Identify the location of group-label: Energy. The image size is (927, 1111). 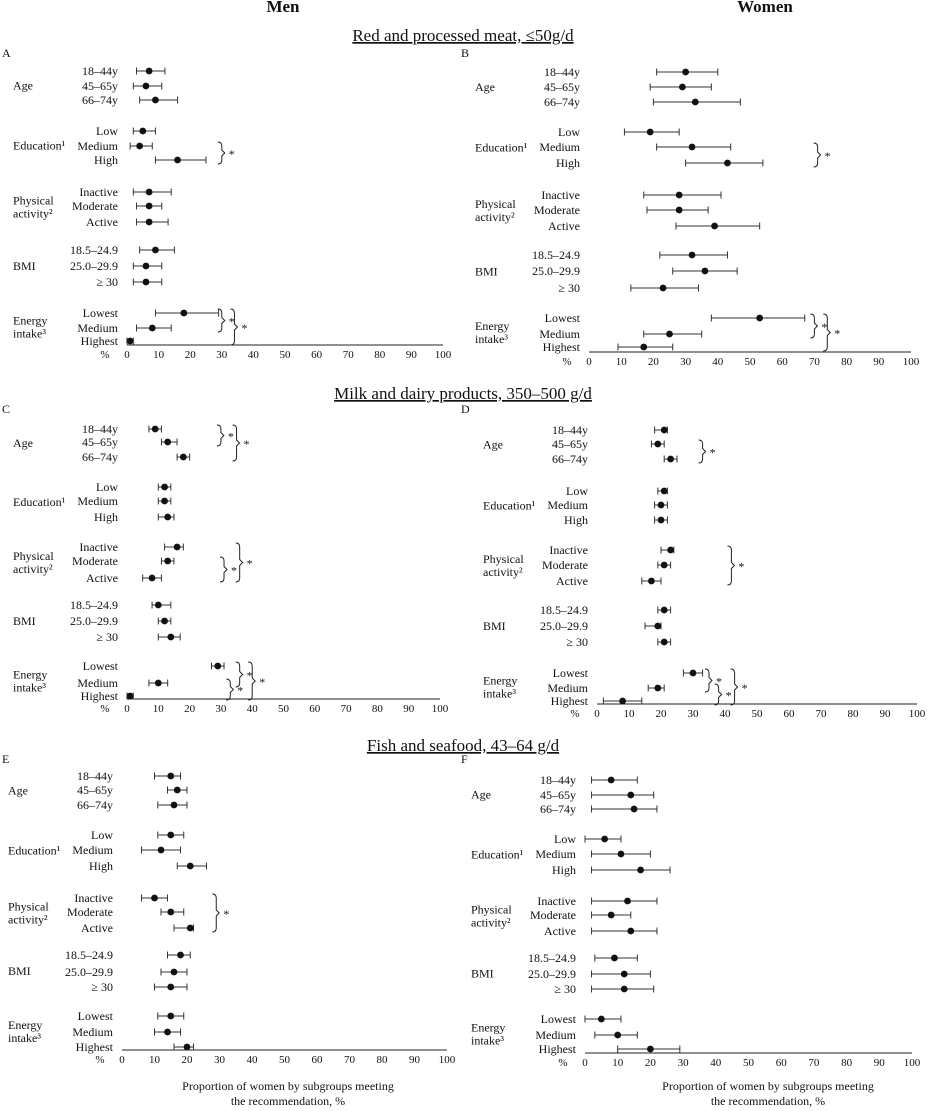
(488, 1028).